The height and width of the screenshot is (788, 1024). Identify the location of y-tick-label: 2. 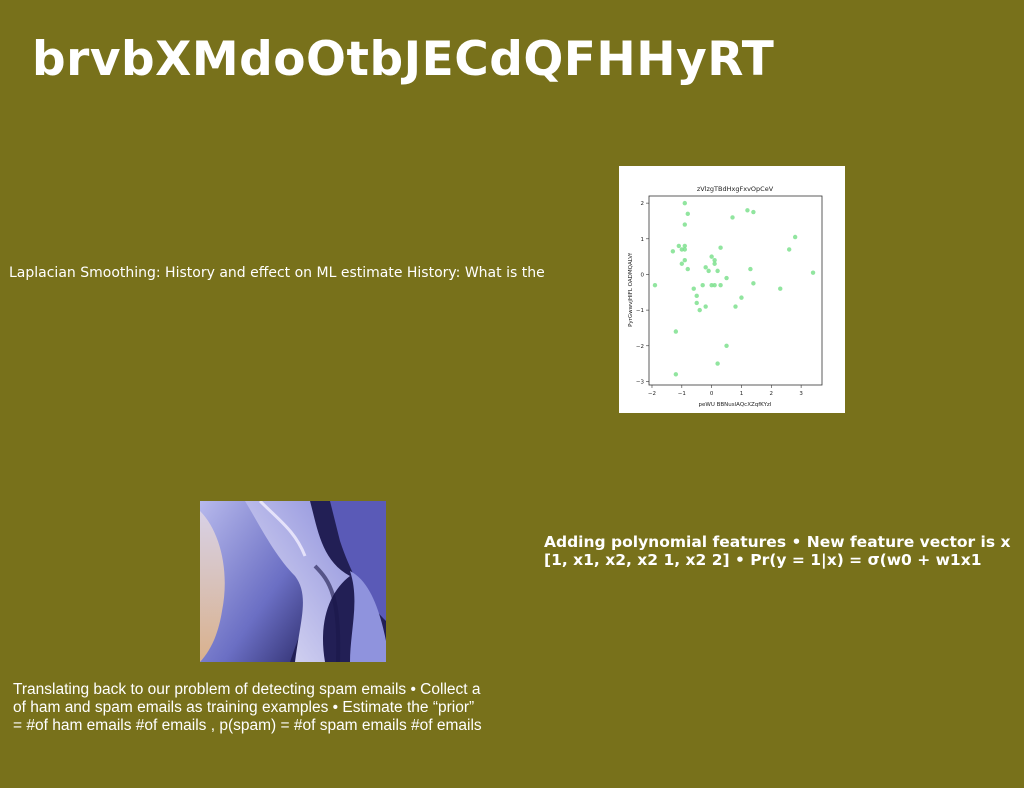
(643, 204).